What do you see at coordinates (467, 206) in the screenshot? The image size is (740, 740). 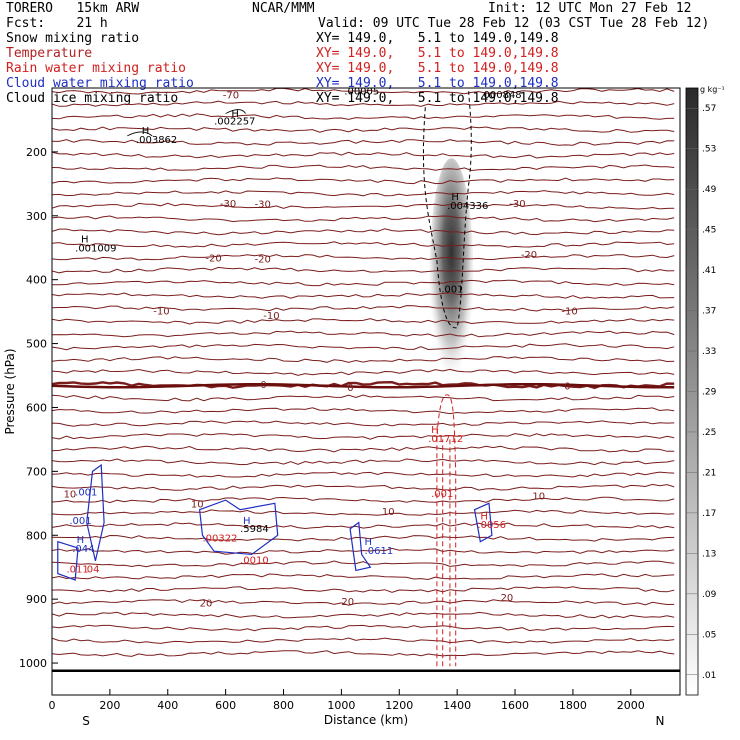 I see `contour-annotation: .004336` at bounding box center [467, 206].